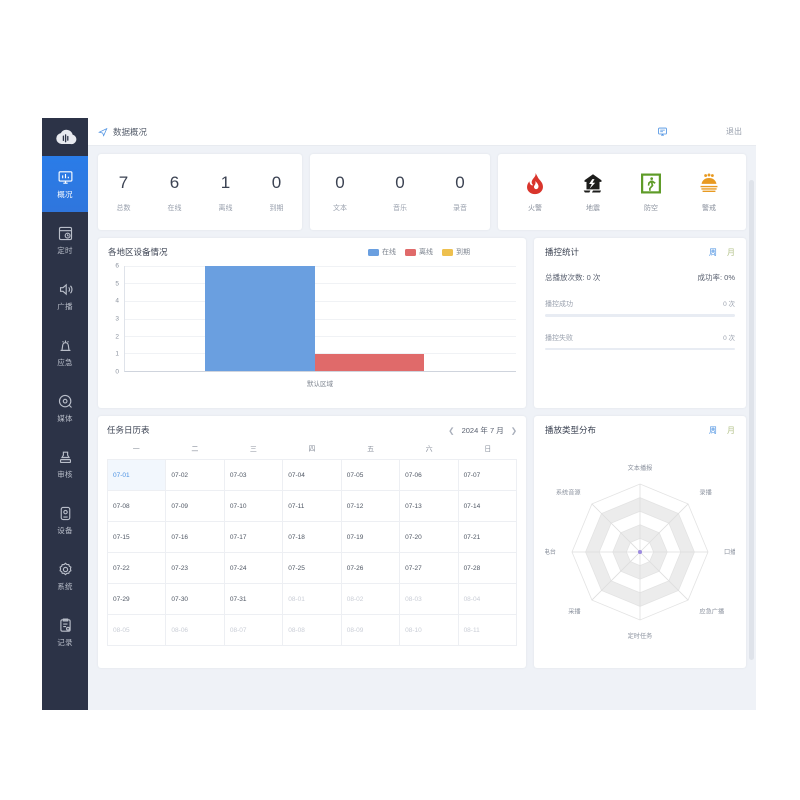 Image resolution: width=800 pixels, height=800 pixels. Describe the element at coordinates (174, 208) in the screenshot. I see `stat-label: 在线` at that location.